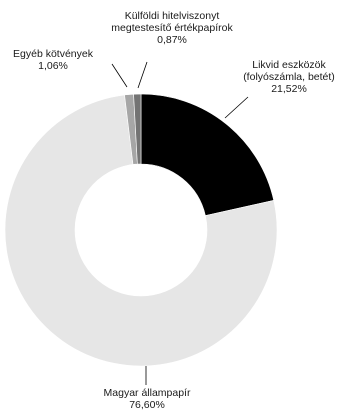 The height and width of the screenshot is (416, 343). What do you see at coordinates (119, 75) in the screenshot?
I see `leader-line-egyeb` at bounding box center [119, 75].